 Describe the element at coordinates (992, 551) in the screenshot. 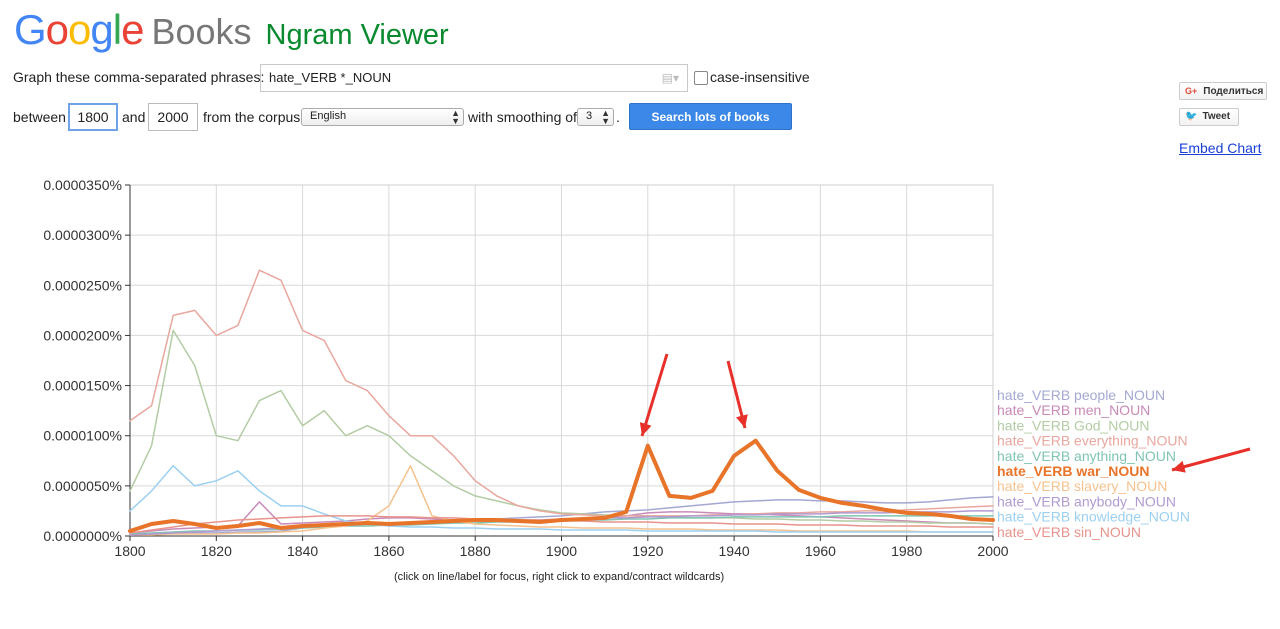

I see `x-tick-label: 2000` at that location.